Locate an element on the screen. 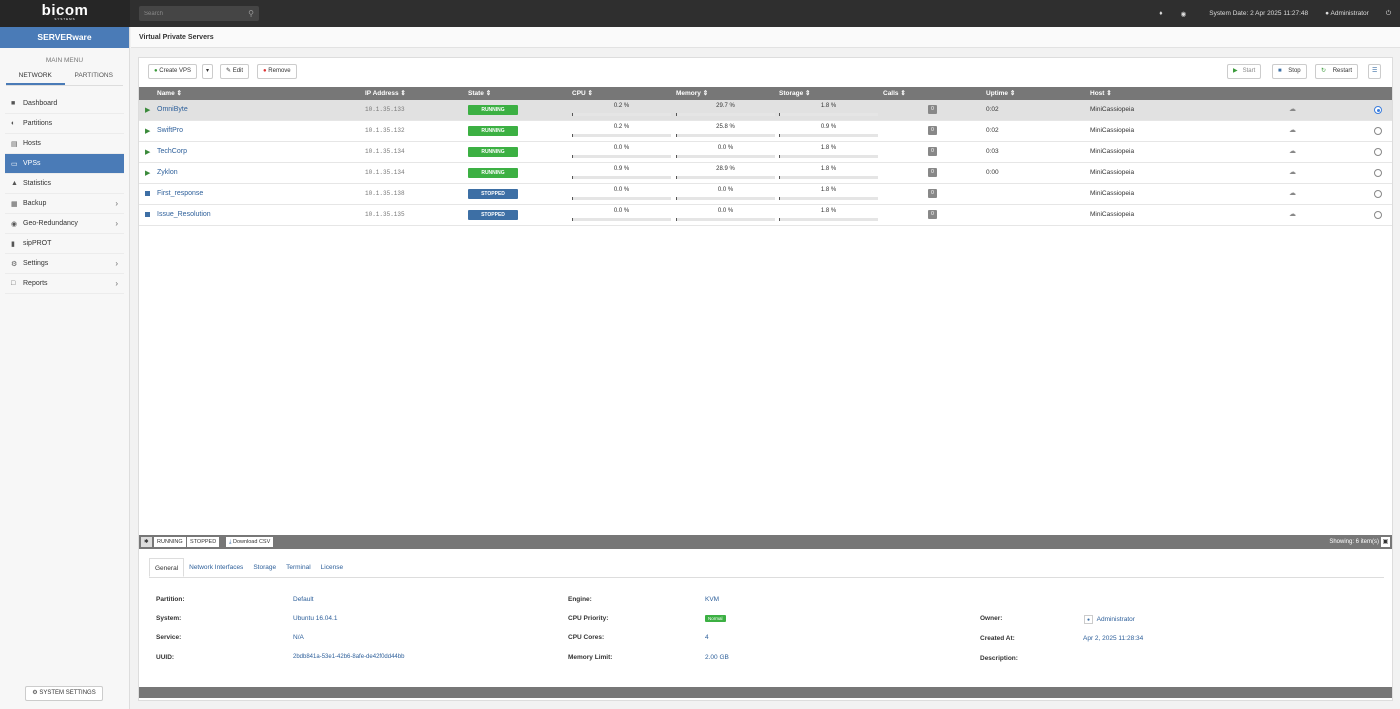  system-settings-button: ⚙ SYSTEM SETTINGS is located at coordinates (64, 693).